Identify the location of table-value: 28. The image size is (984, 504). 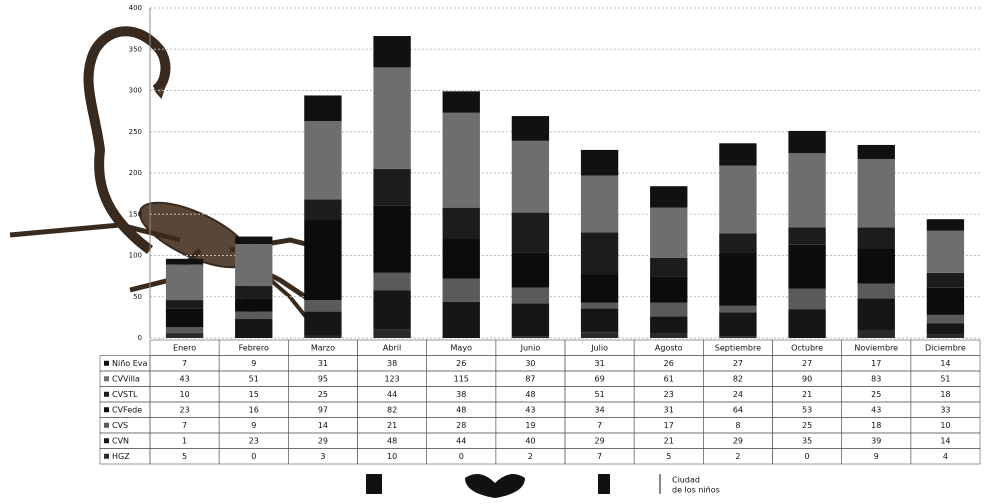
(461, 425).